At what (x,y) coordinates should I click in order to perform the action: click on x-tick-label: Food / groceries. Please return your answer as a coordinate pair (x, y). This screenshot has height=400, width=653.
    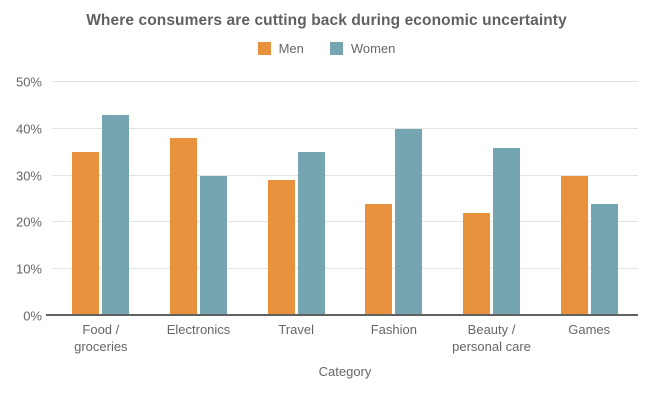
    Looking at the image, I should click on (101, 338).